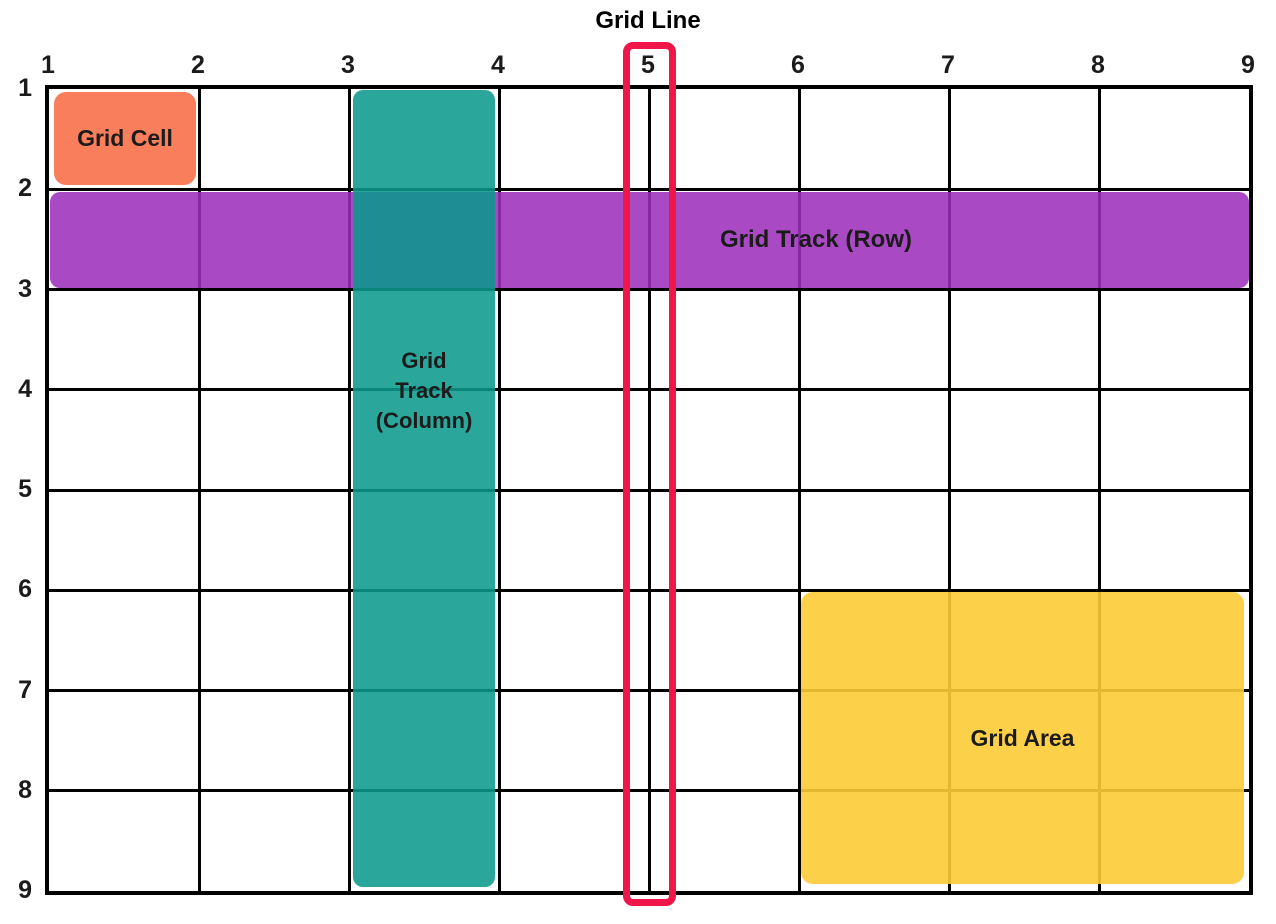 The height and width of the screenshot is (924, 1276). What do you see at coordinates (816, 239) in the screenshot?
I see `grid-track-row-label: Grid Track (Row)` at bounding box center [816, 239].